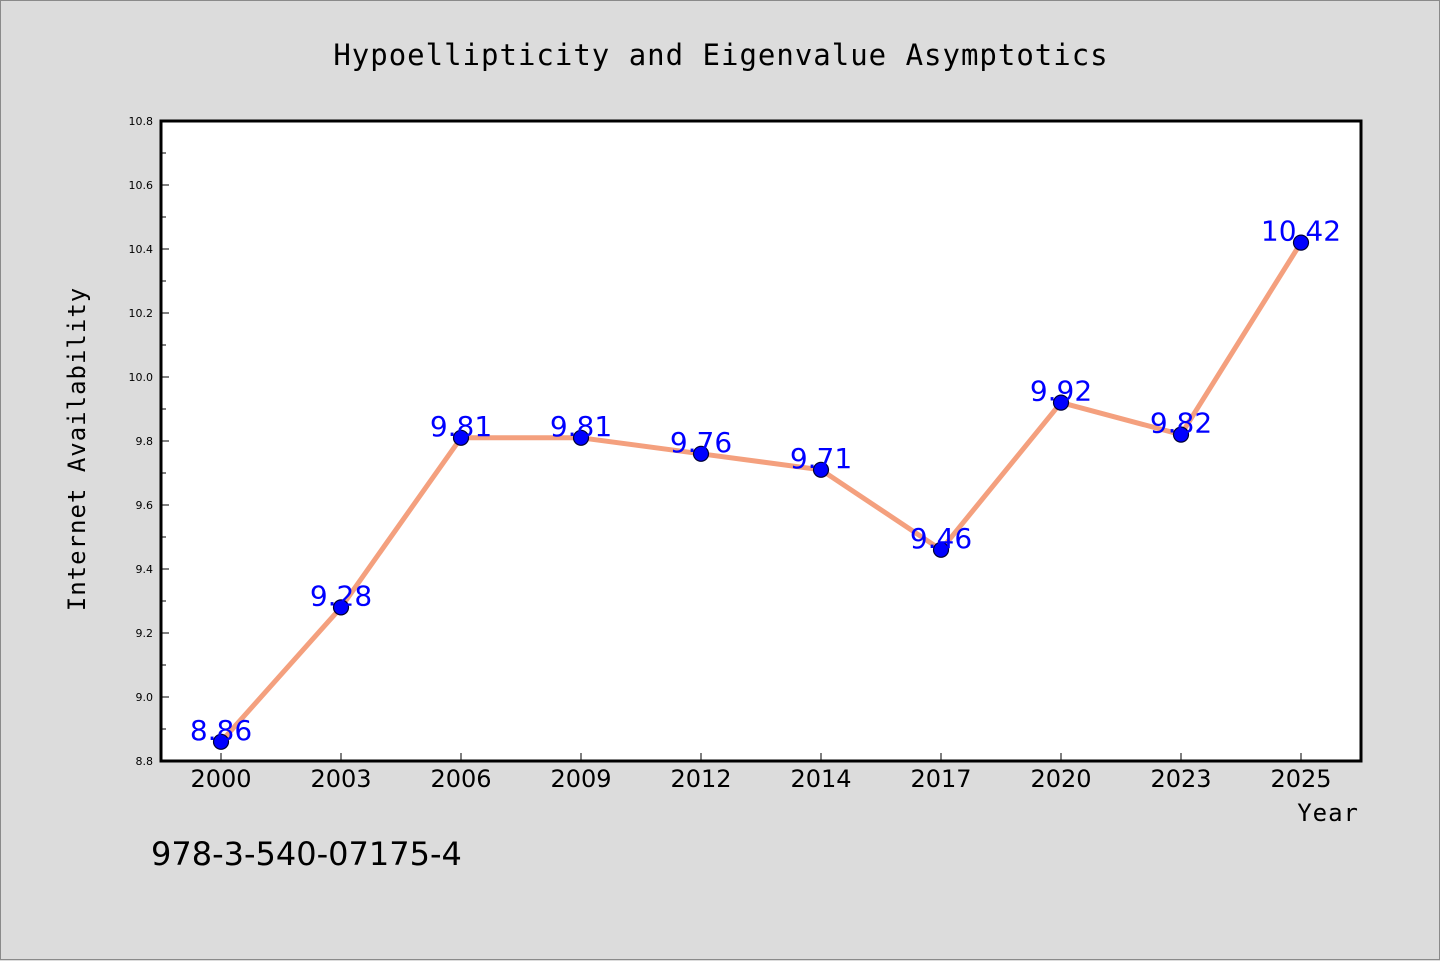 The height and width of the screenshot is (961, 1440). Describe the element at coordinates (1180, 779) in the screenshot. I see `x-tick-label: 2023` at that location.